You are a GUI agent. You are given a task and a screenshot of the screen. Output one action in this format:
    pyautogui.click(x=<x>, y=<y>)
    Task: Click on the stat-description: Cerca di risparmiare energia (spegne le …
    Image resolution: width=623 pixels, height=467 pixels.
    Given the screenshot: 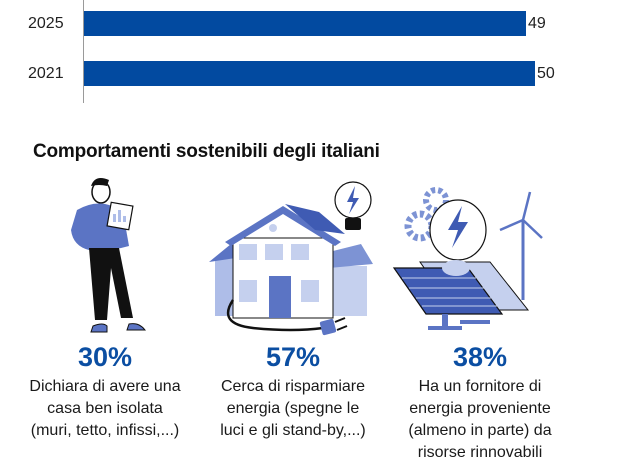 What is the action you would take?
    pyautogui.click(x=293, y=409)
    